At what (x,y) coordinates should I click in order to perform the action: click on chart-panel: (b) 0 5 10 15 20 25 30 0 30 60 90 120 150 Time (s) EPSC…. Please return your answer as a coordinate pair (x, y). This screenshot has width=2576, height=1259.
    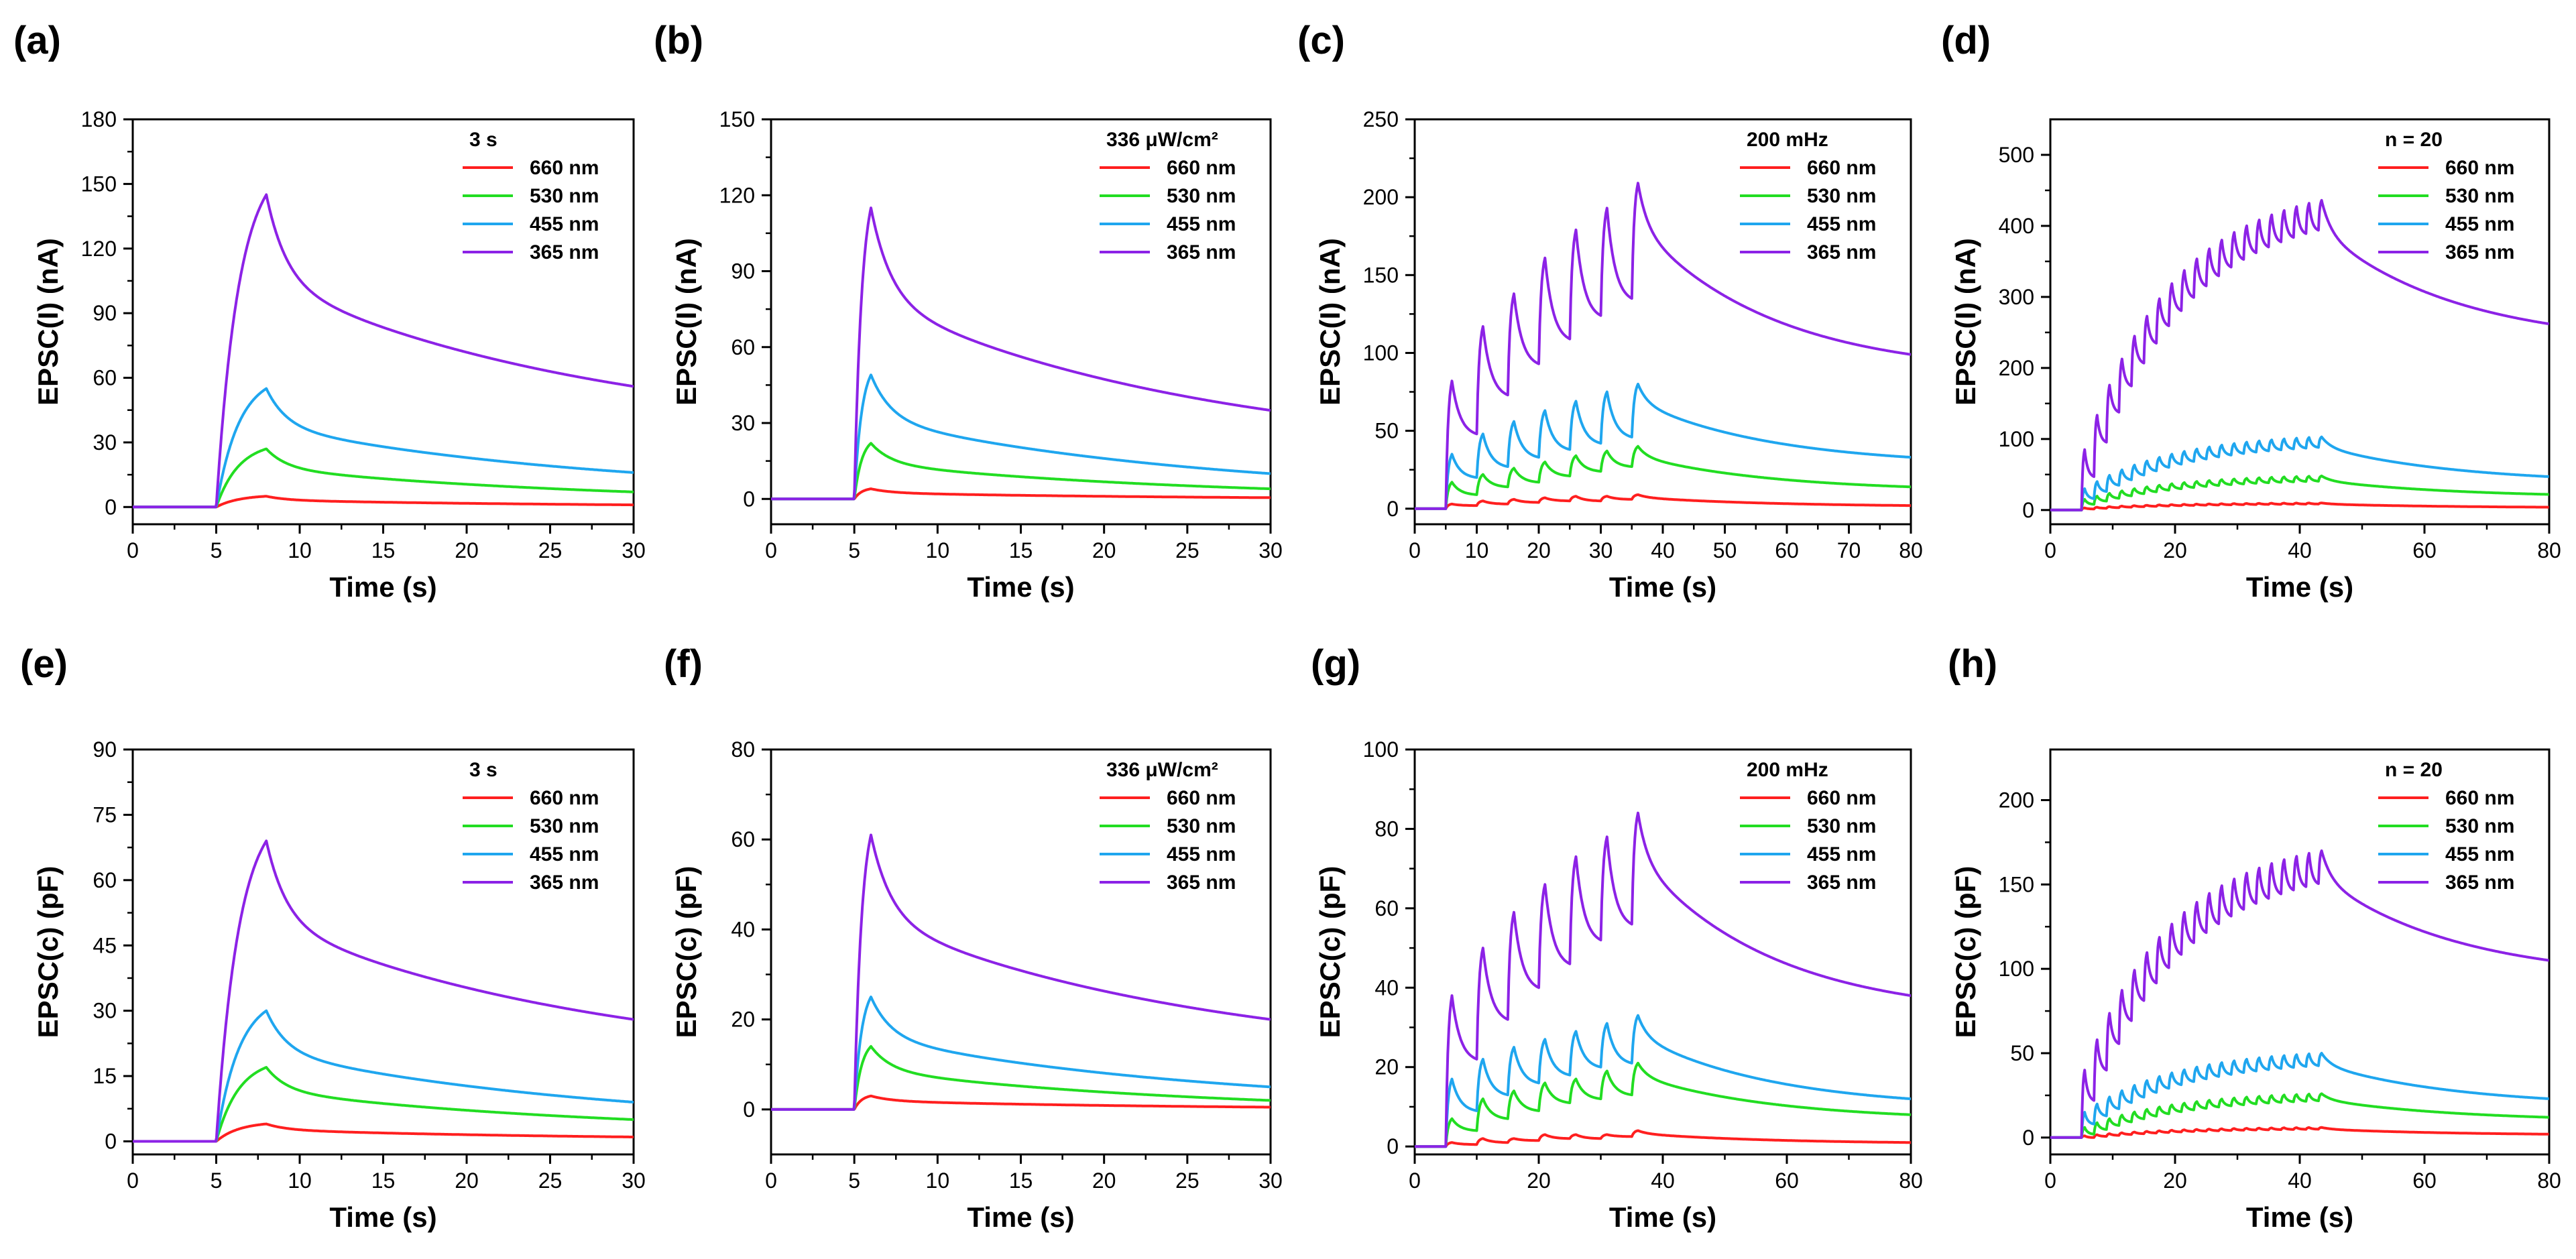
    Looking at the image, I should click on (968, 311).